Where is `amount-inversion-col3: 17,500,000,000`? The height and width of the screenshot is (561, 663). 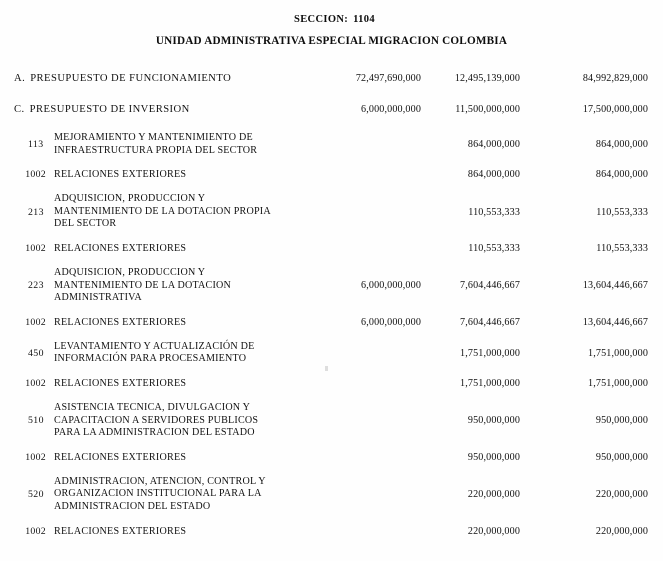 amount-inversion-col3: 17,500,000,000 is located at coordinates (615, 109).